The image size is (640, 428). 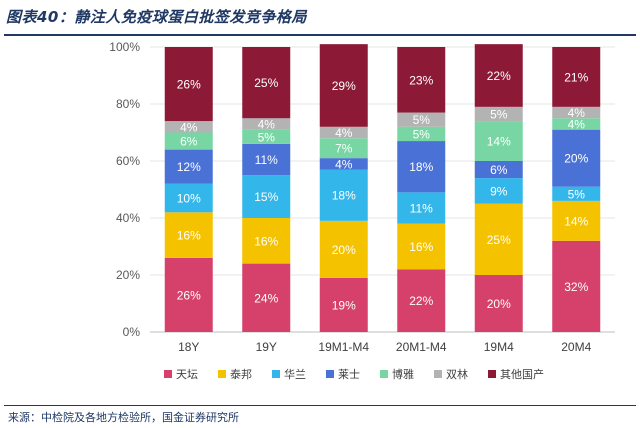 I want to click on data-label: 7%, so click(x=344, y=149).